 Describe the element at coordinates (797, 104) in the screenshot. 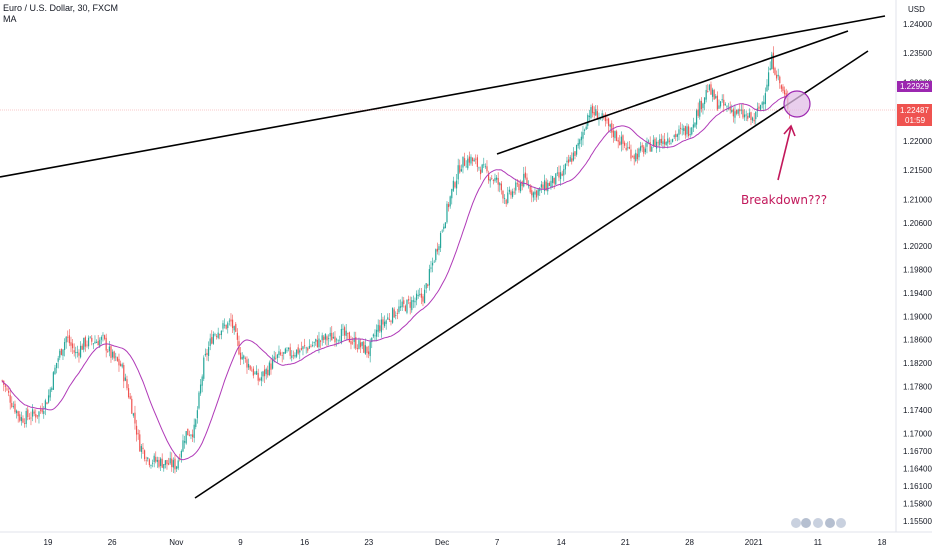

I see `breakdown-highlight-circle` at that location.